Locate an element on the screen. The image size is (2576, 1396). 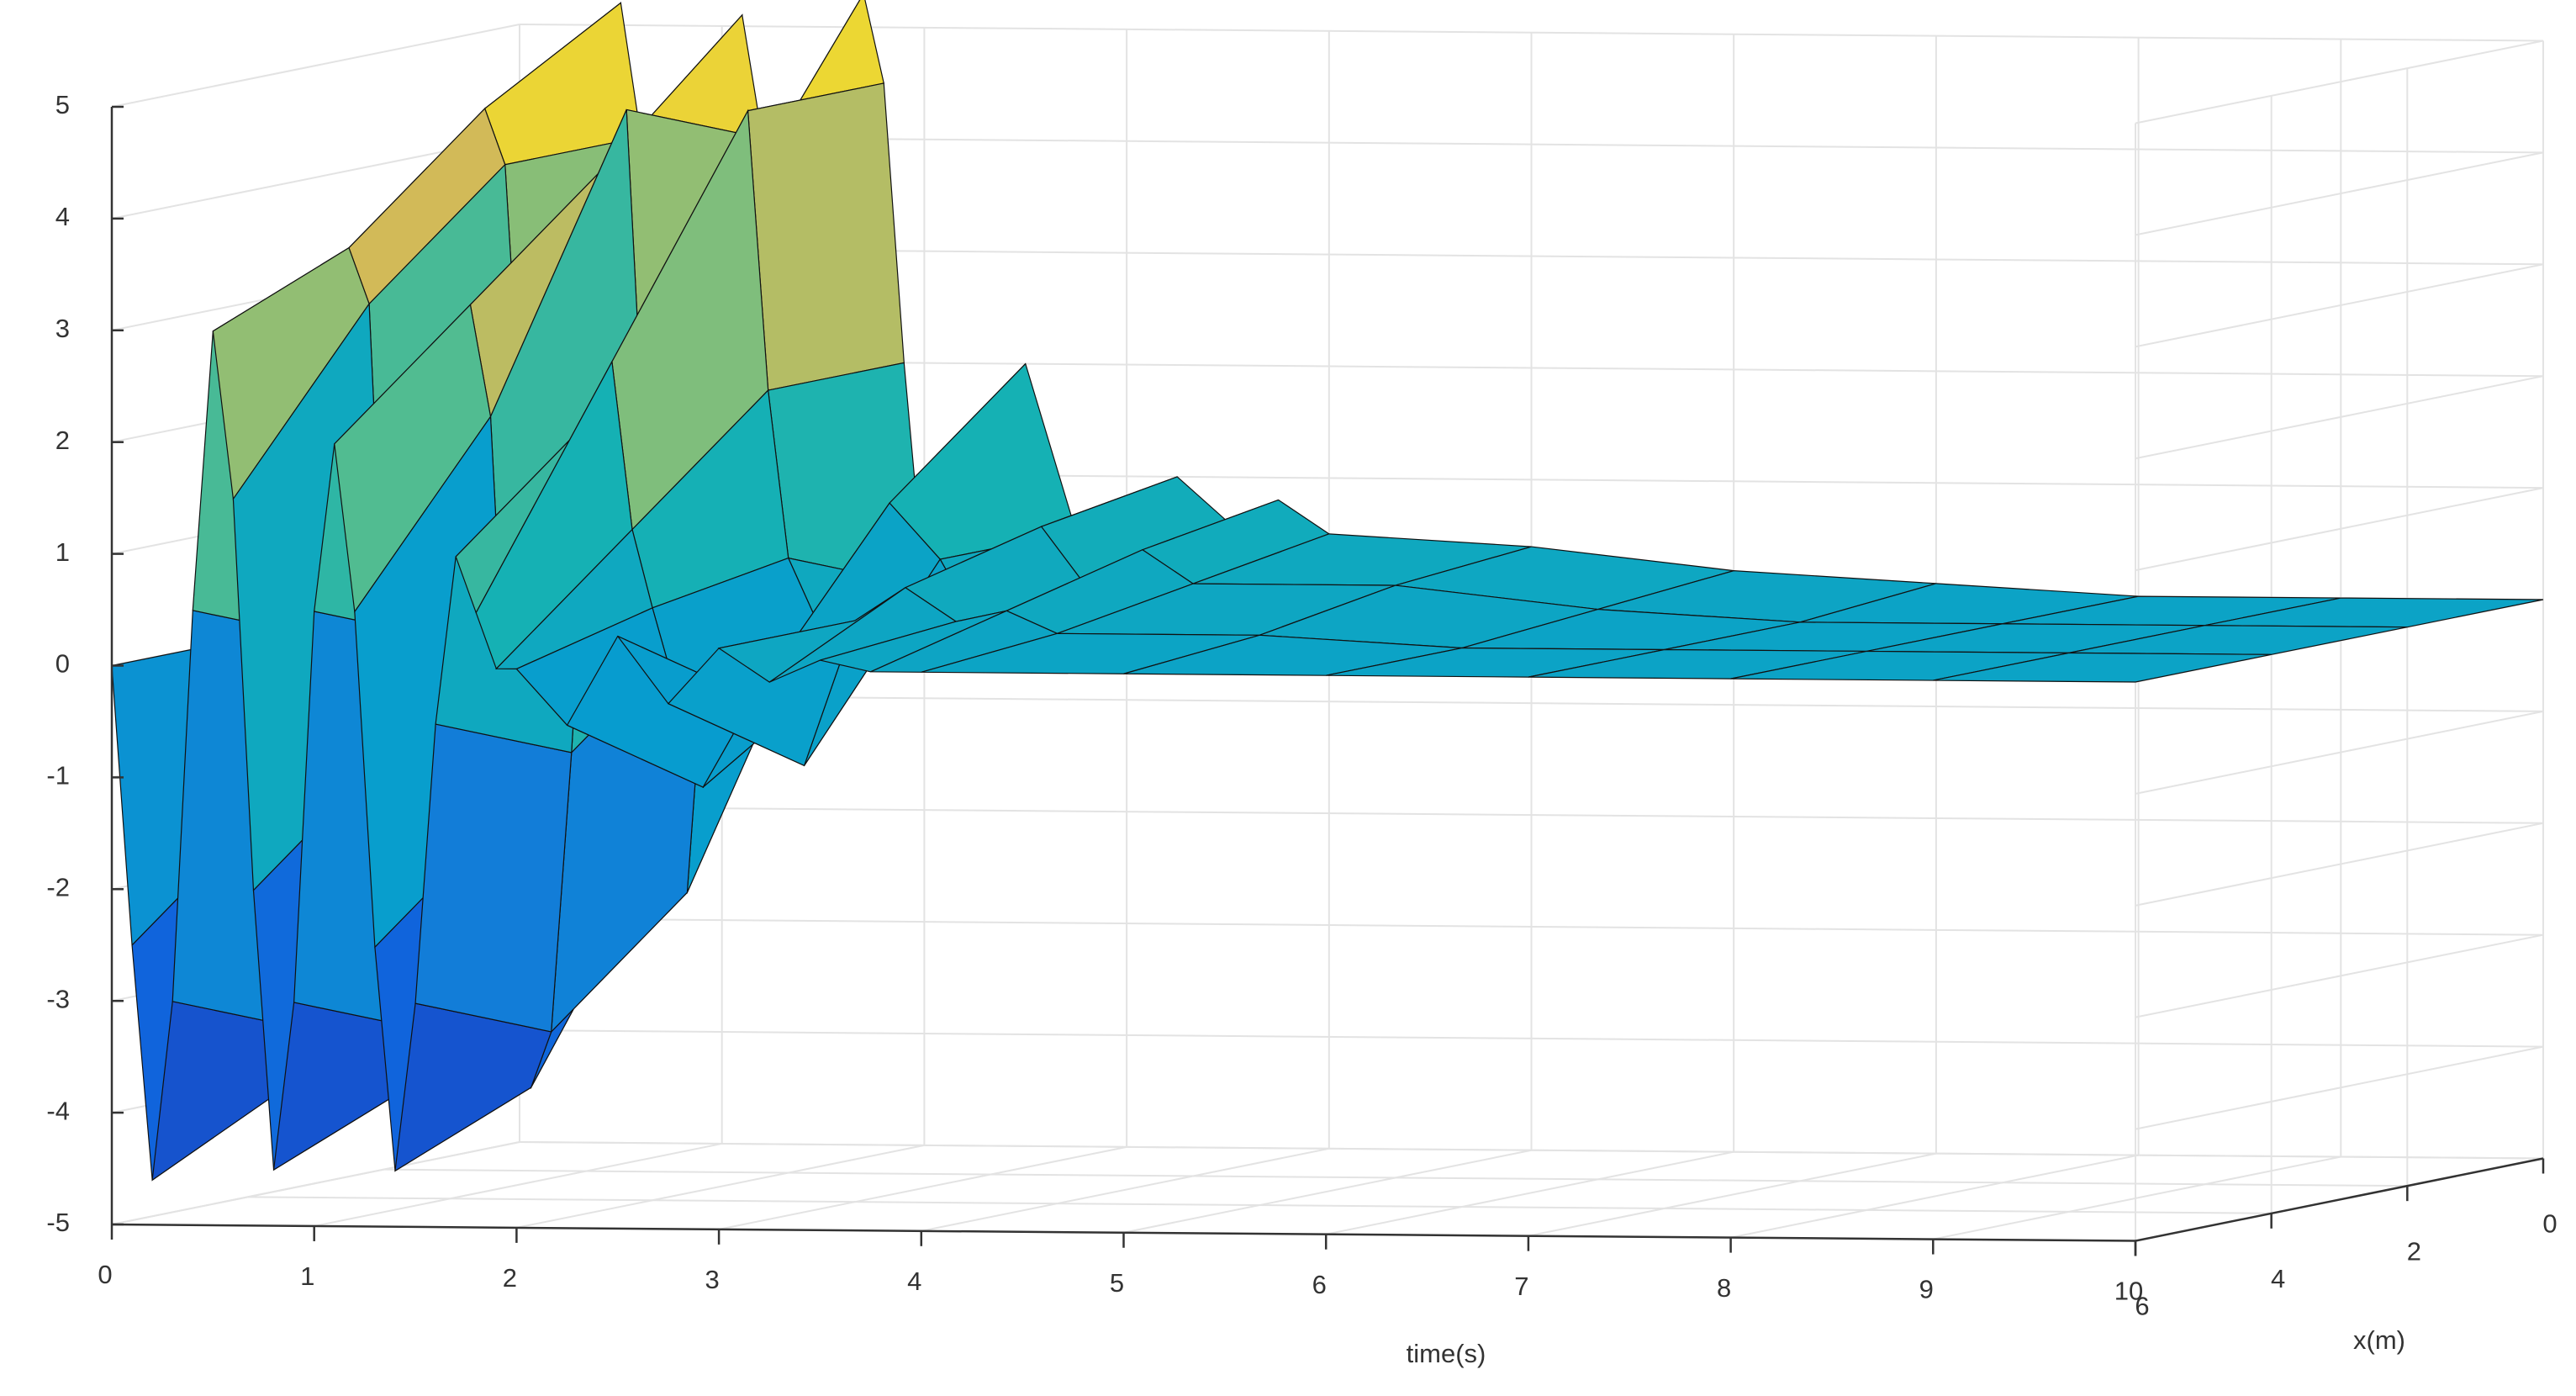
z-tick-label: 4 is located at coordinates (62, 217).